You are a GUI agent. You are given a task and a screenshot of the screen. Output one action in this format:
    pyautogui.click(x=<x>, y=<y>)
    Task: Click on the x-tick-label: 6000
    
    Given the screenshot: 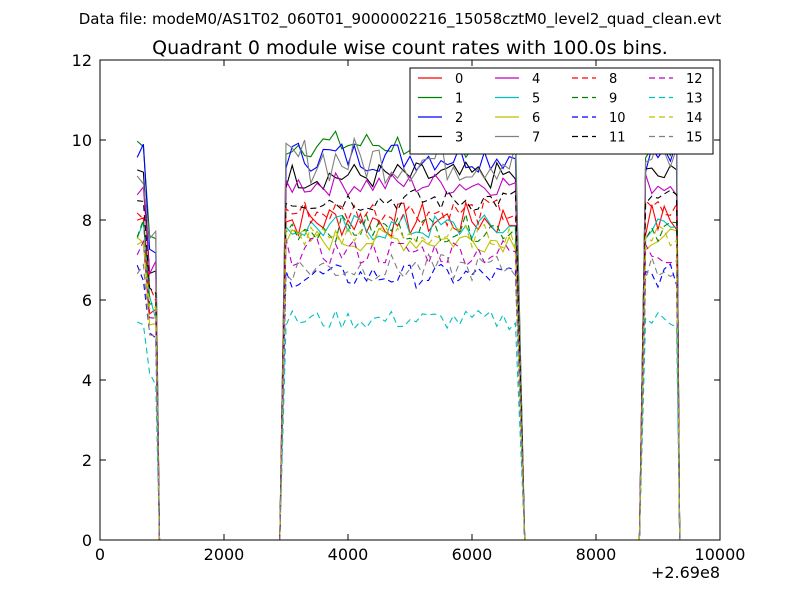 What is the action you would take?
    pyautogui.click(x=472, y=554)
    